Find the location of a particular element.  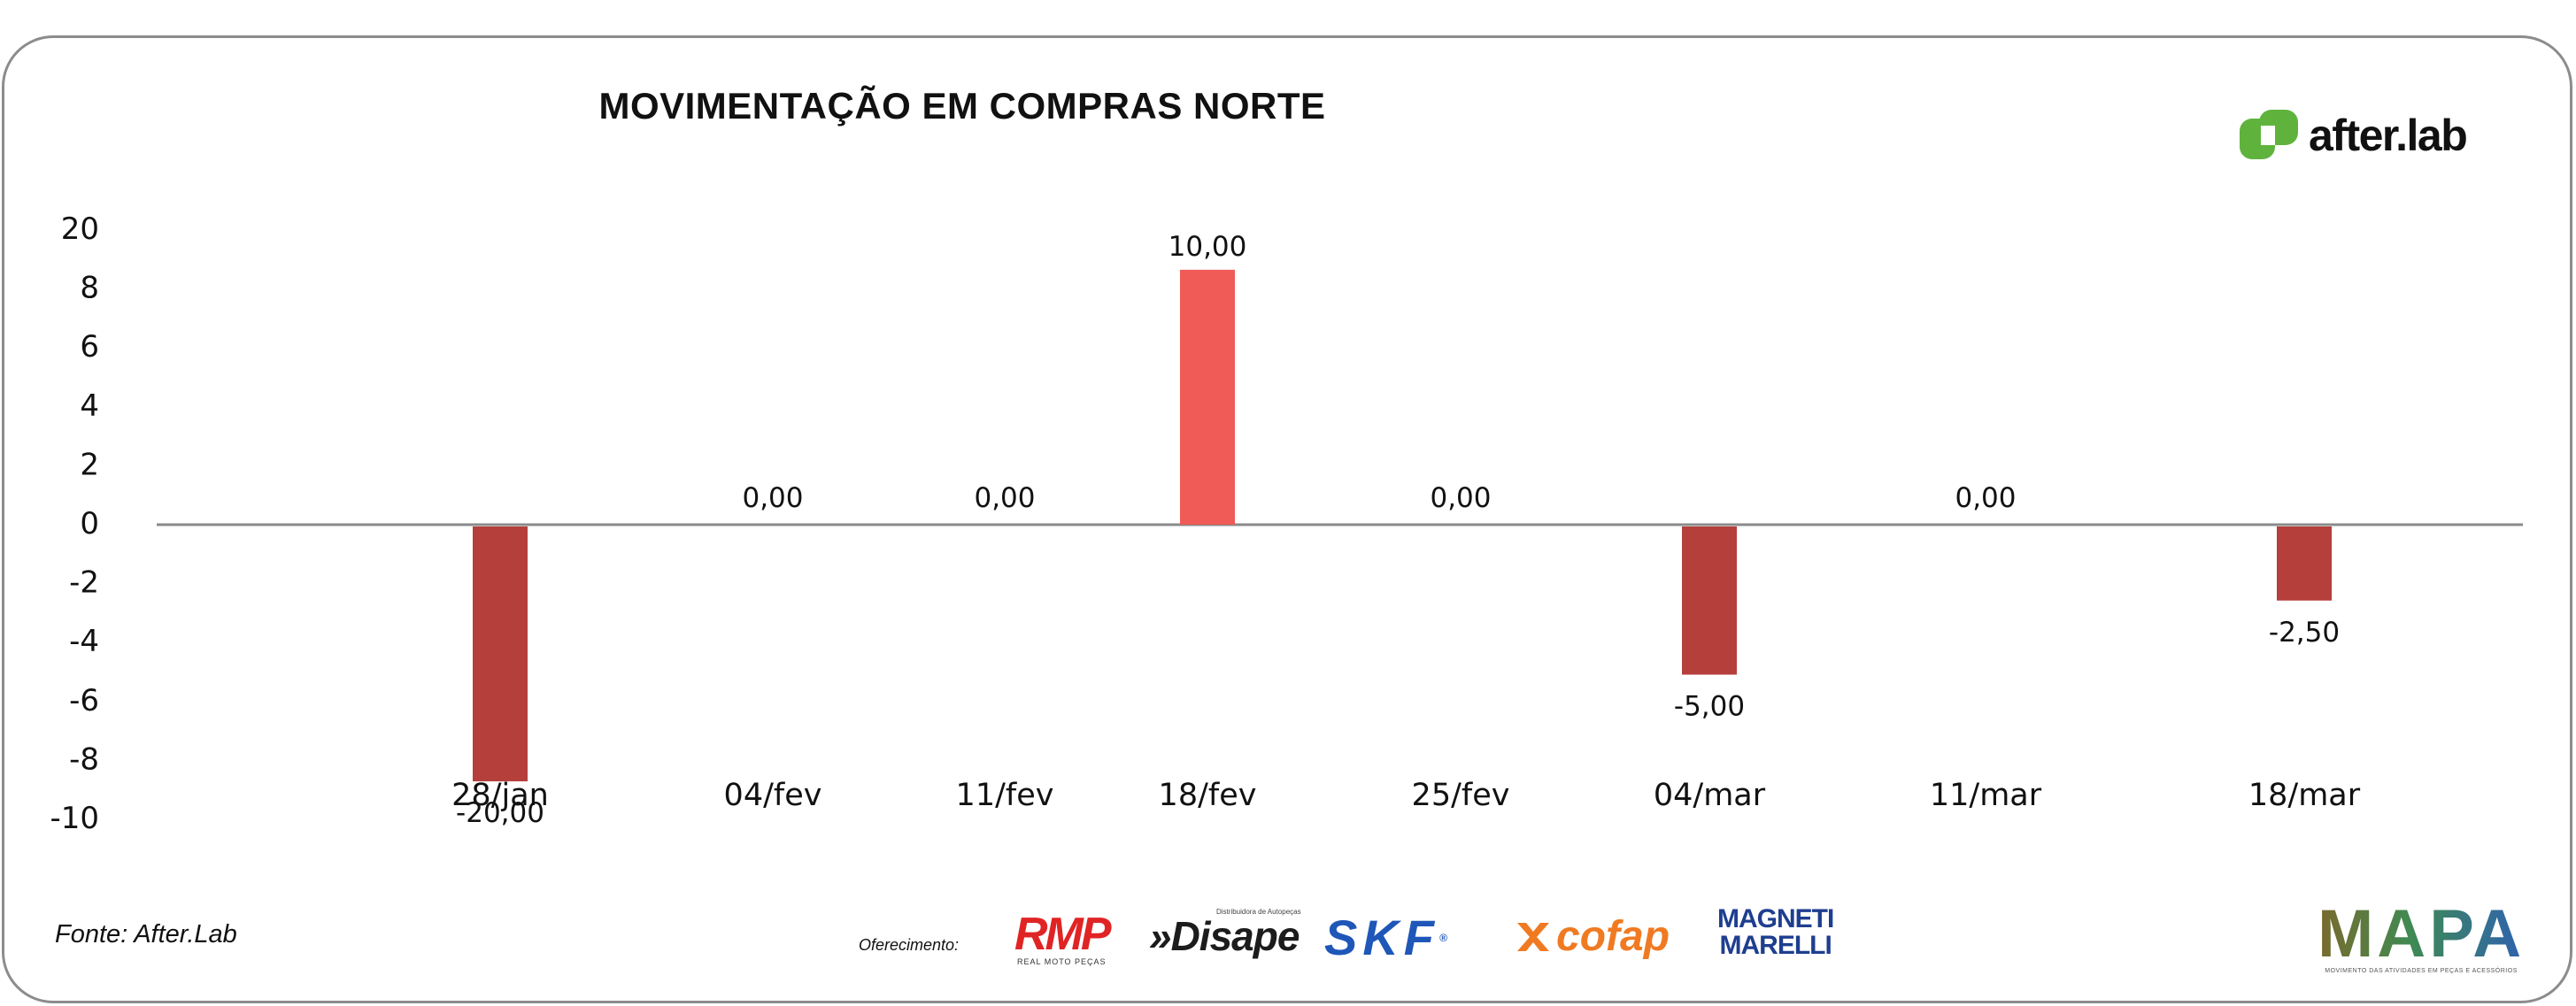

y-tick-label: -2 is located at coordinates (84, 583).